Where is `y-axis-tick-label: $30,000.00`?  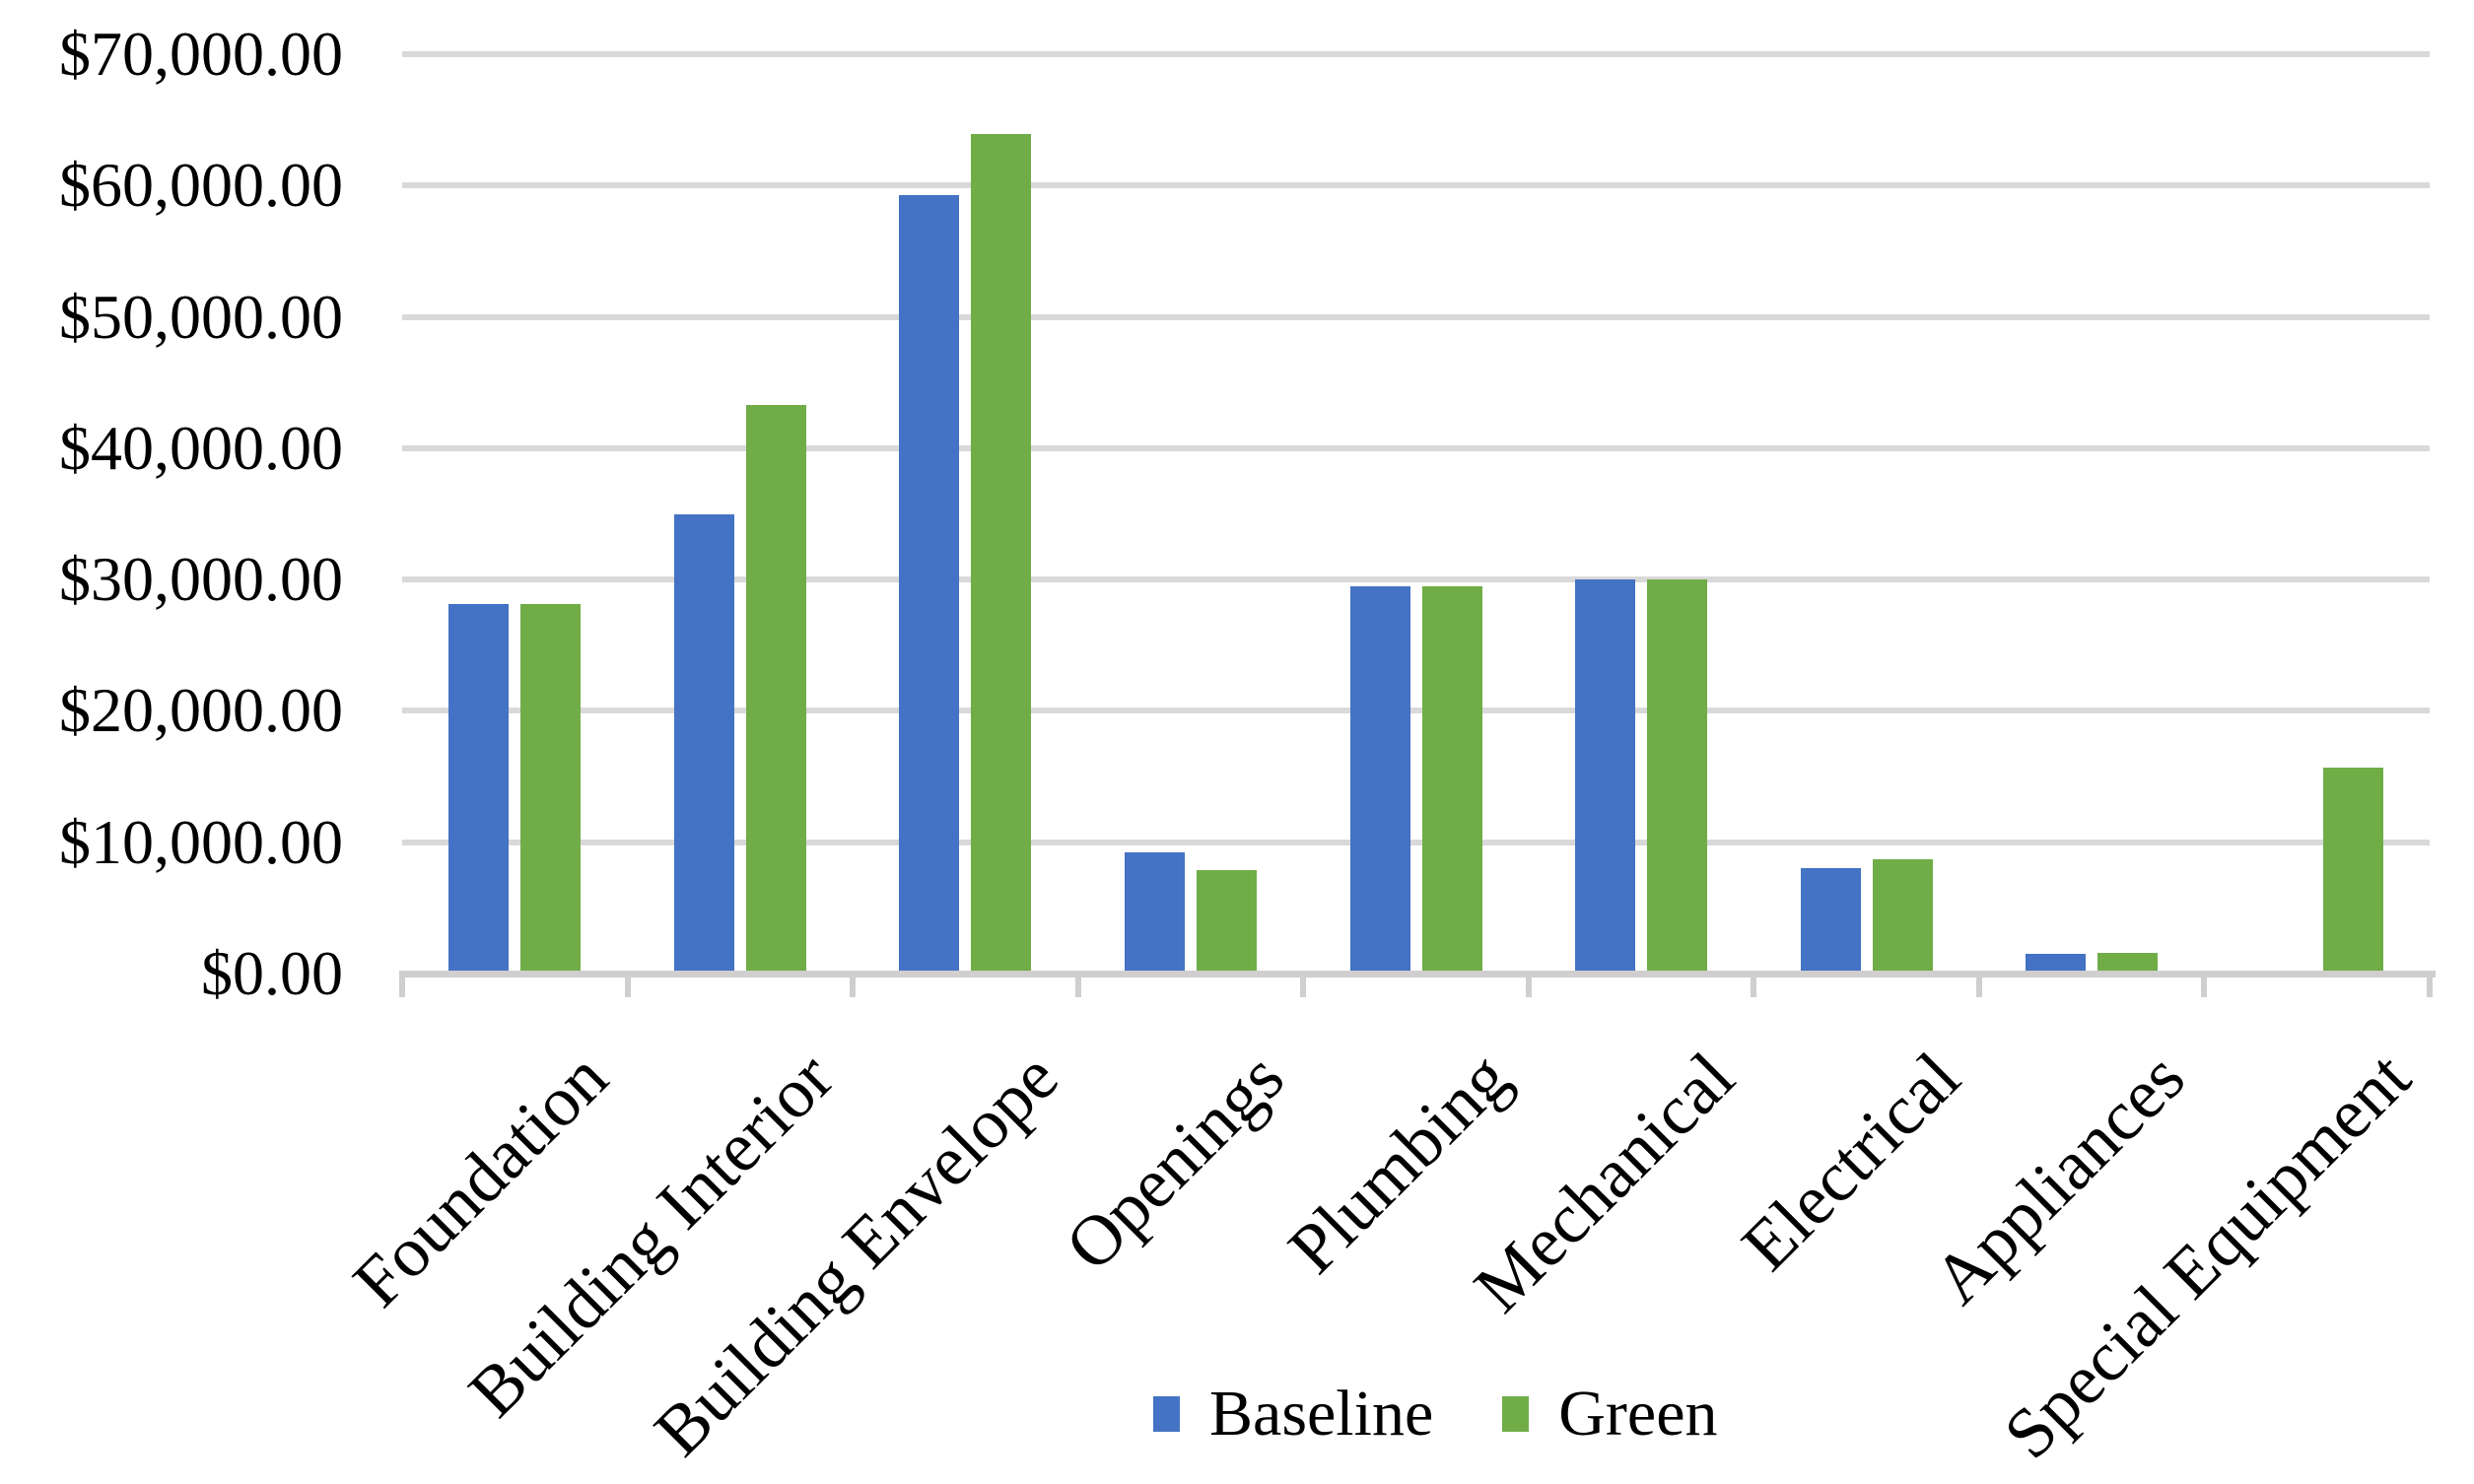
y-axis-tick-label: $30,000.00 is located at coordinates (201, 579).